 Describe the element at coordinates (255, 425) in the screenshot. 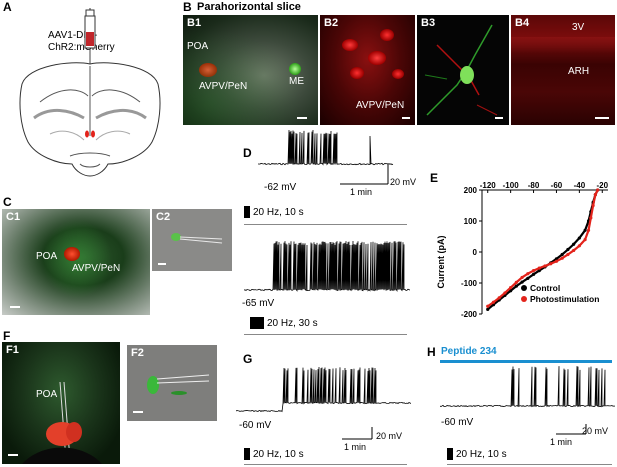

I see `g-vm-label: -60 mV` at that location.